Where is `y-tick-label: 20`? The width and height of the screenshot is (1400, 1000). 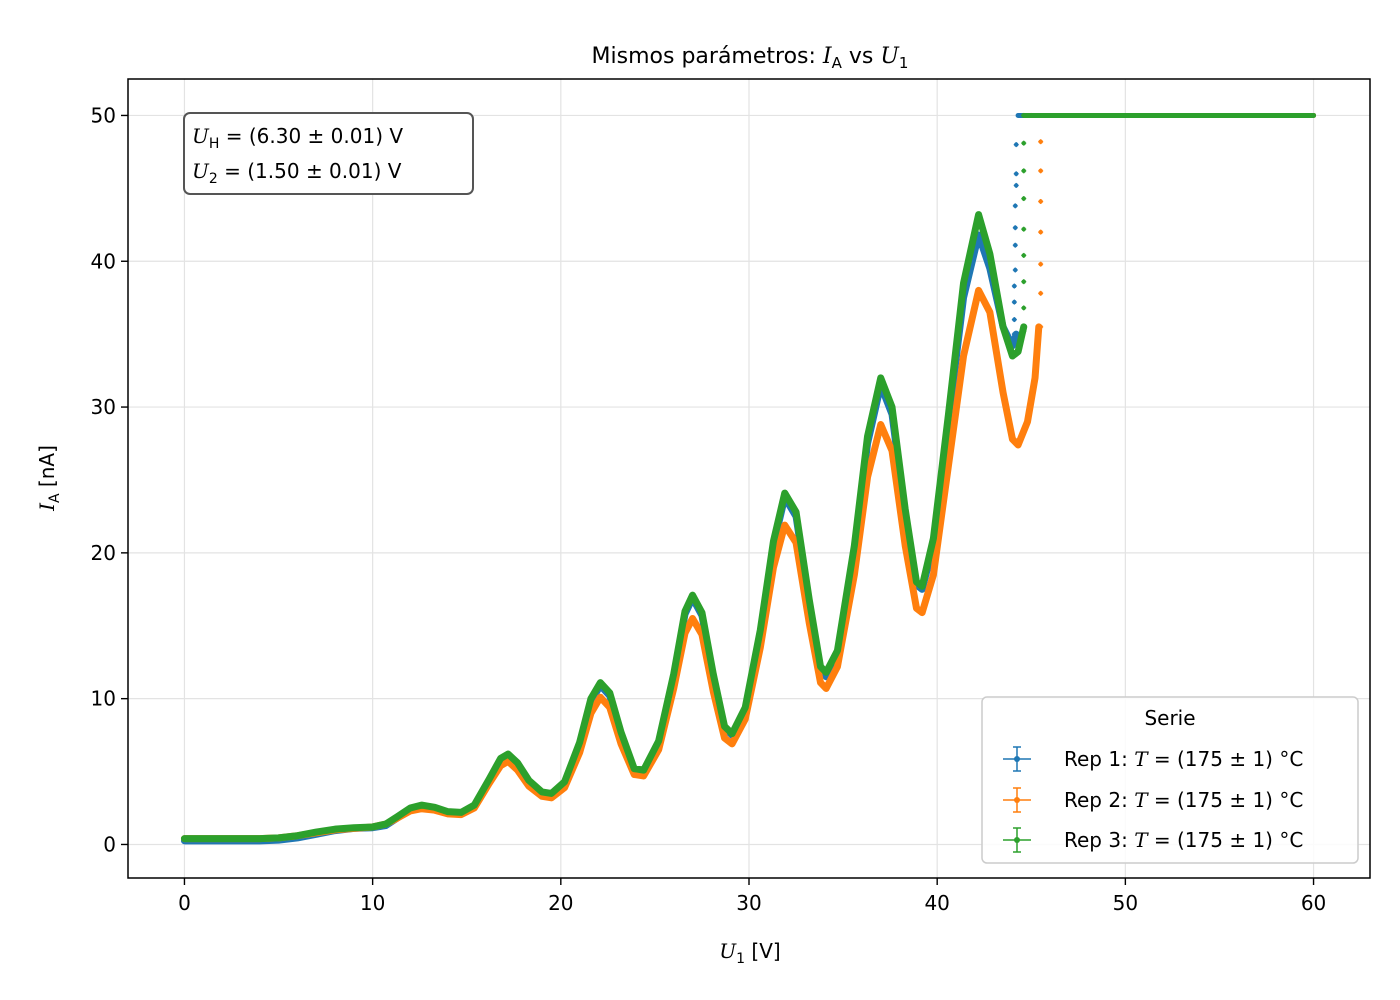 y-tick-label: 20 is located at coordinates (103, 553).